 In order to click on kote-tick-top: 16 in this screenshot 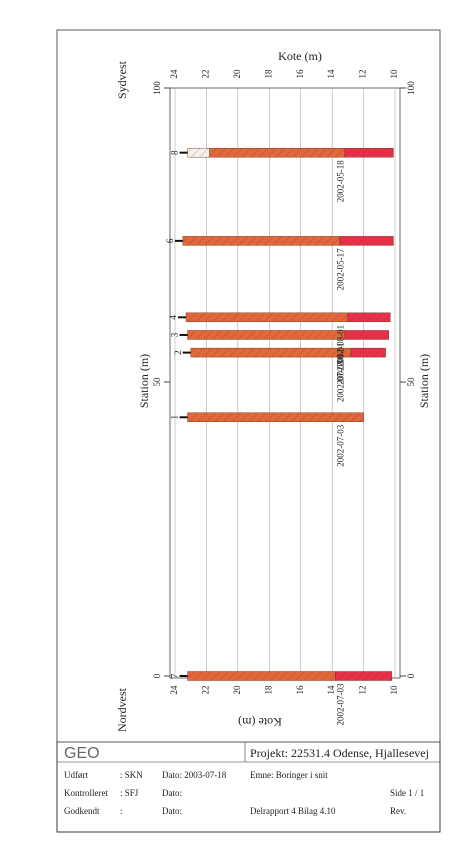, I will do `click(300, 74)`.